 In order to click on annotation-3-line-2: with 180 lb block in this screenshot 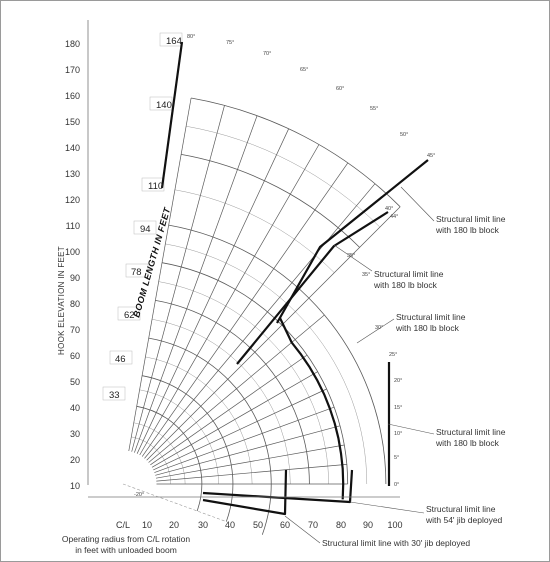, I will do `click(427, 328)`.